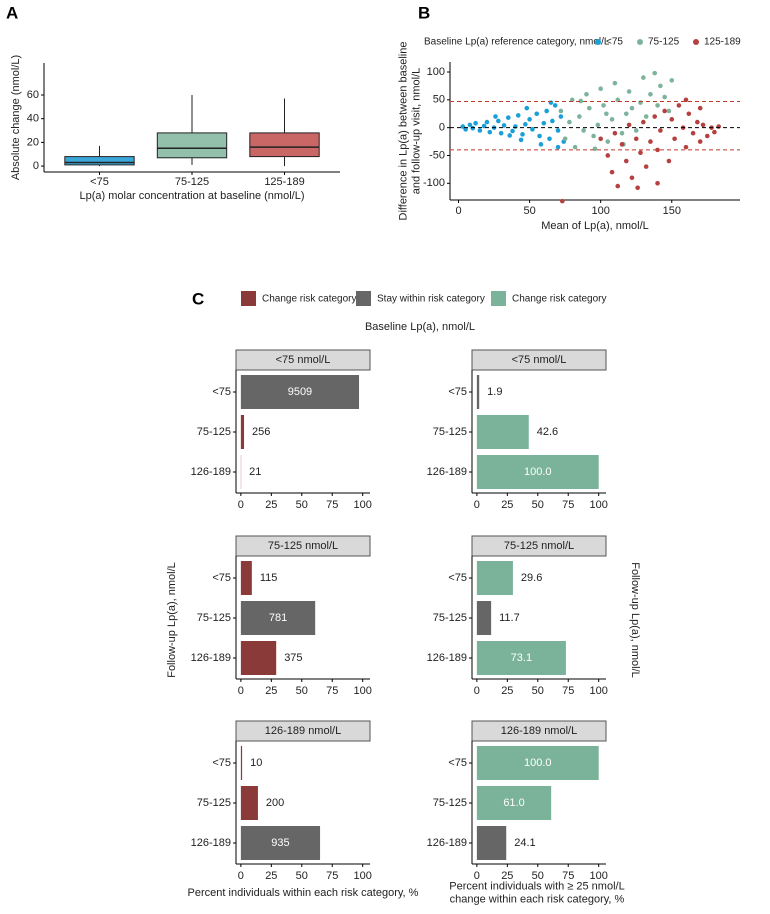 The image size is (770, 914). Describe the element at coordinates (524, 843) in the screenshot. I see `bar-label: 24.1` at that location.